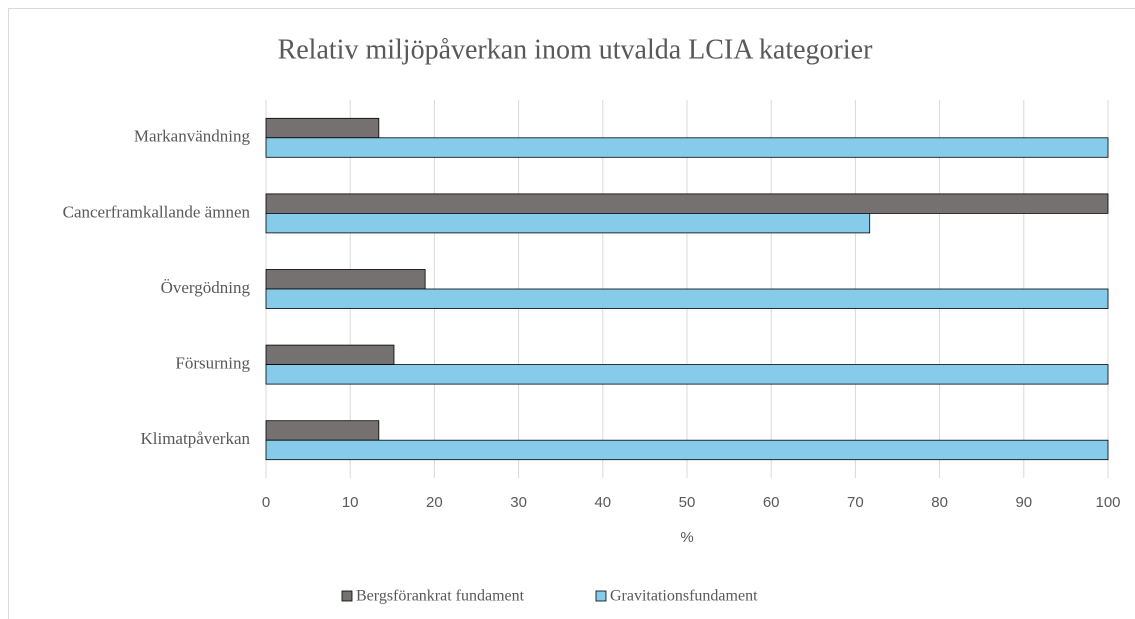 This screenshot has width=1135, height=619. I want to click on x-tick-label: 40, so click(602, 502).